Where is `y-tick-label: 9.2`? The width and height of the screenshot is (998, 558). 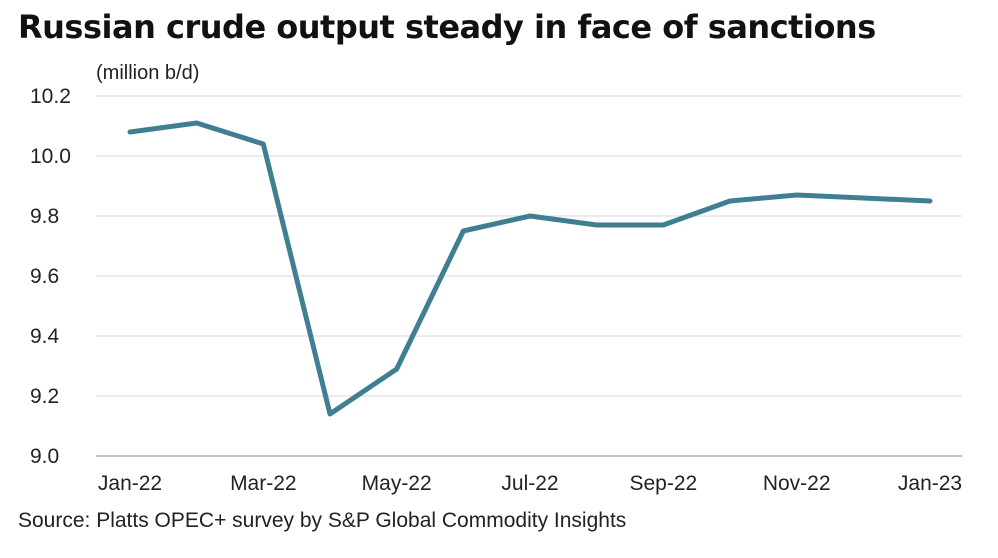
y-tick-label: 9.2 is located at coordinates (44, 396).